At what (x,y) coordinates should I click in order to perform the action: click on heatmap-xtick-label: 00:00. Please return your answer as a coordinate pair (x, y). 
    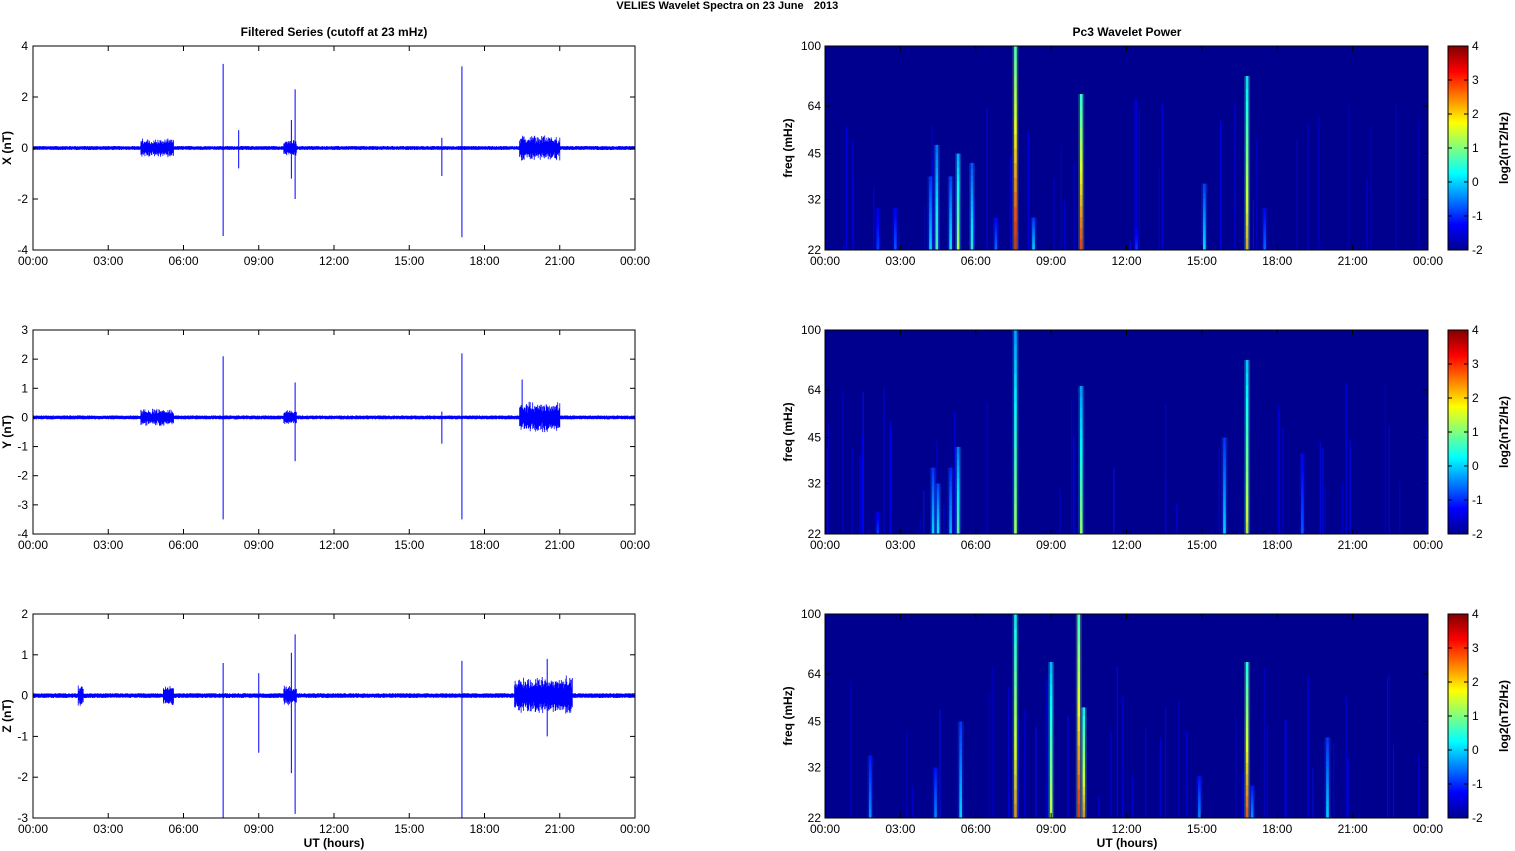
    Looking at the image, I should click on (1428, 545).